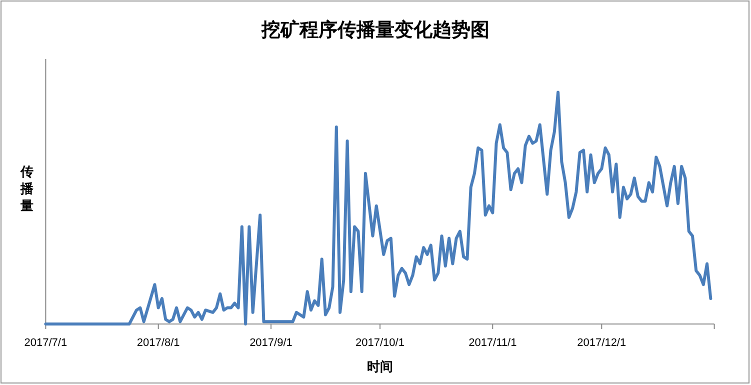  Describe the element at coordinates (380, 366) in the screenshot. I see `x-axis-title: 时间` at that location.